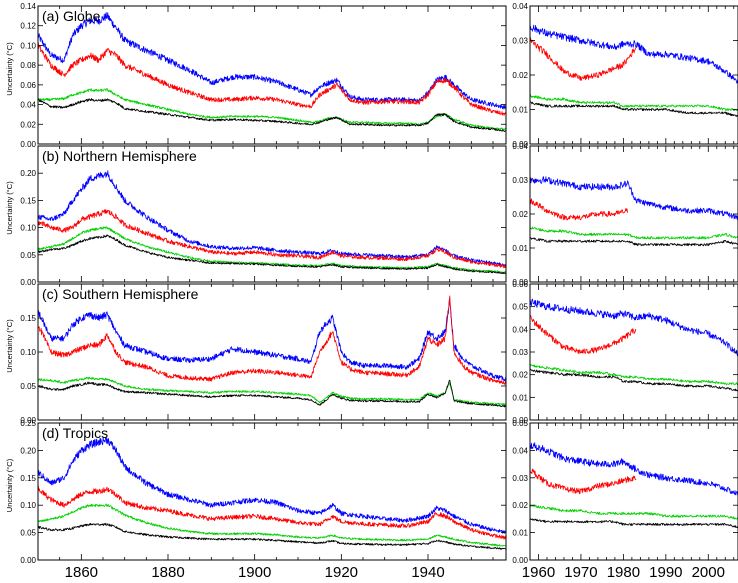 The width and height of the screenshot is (738, 583). What do you see at coordinates (538, 572) in the screenshot?
I see `x-tick-label: 1960` at bounding box center [538, 572].